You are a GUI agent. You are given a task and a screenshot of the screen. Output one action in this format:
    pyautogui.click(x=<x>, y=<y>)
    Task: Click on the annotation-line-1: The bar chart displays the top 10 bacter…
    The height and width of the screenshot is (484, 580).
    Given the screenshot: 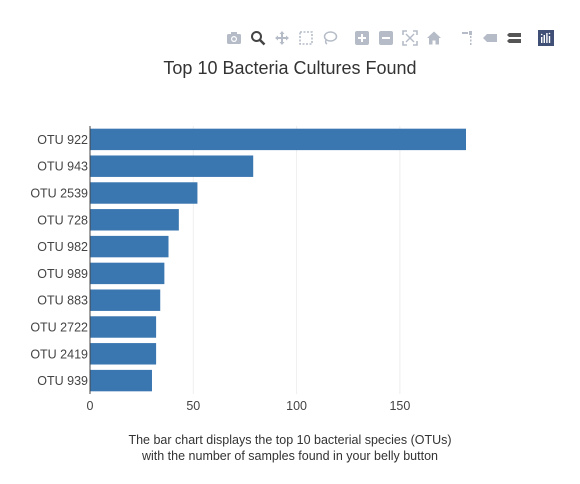 What is the action you would take?
    pyautogui.click(x=290, y=440)
    